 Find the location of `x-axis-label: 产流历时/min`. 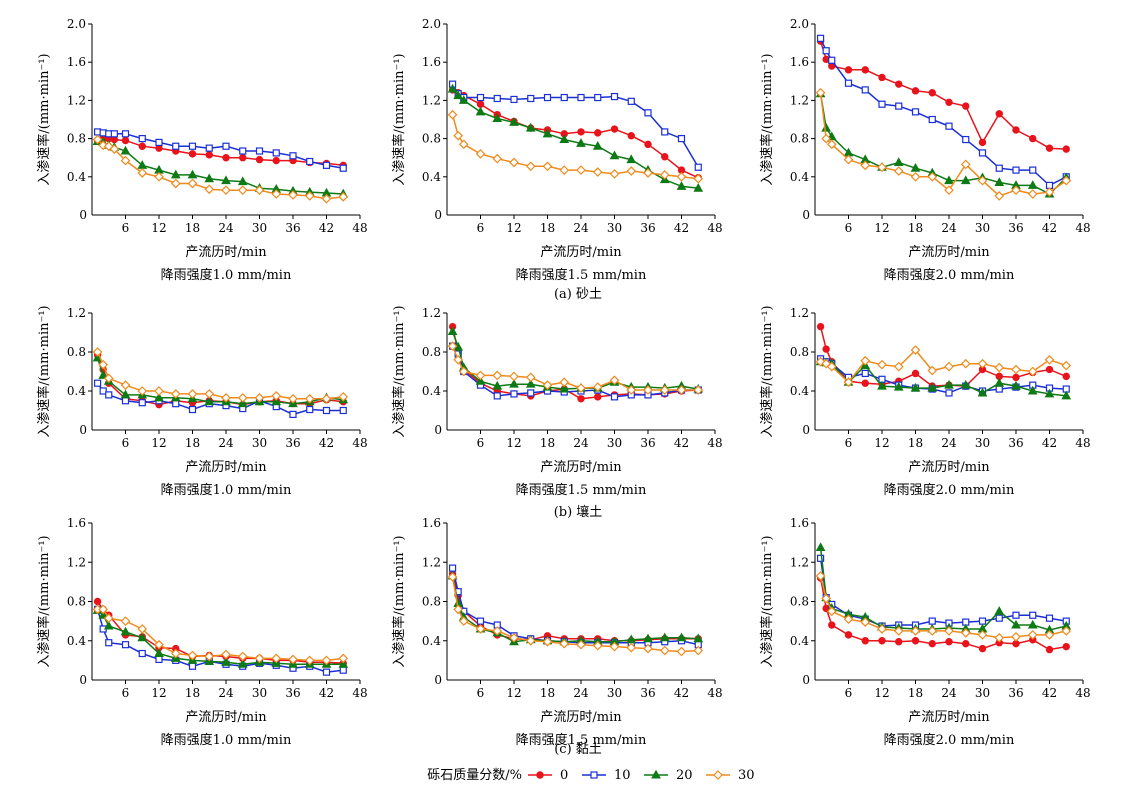

x-axis-label: 产流历时/min is located at coordinates (949, 467).